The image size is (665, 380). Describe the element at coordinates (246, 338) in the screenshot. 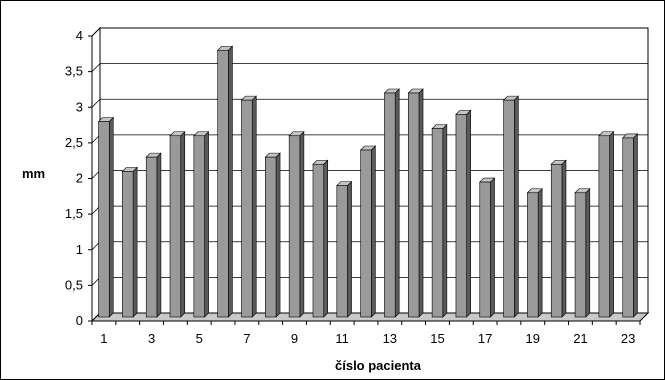

I see `x-tick-label: 7` at that location.